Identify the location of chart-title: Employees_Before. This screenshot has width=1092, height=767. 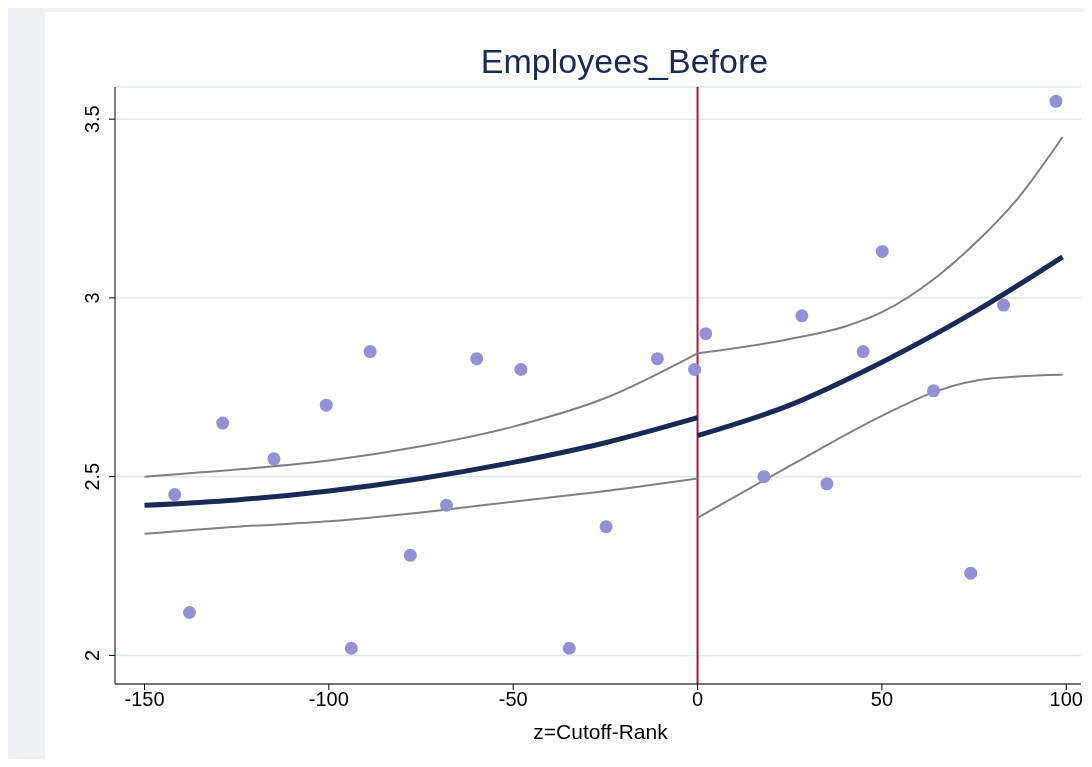
(624, 61).